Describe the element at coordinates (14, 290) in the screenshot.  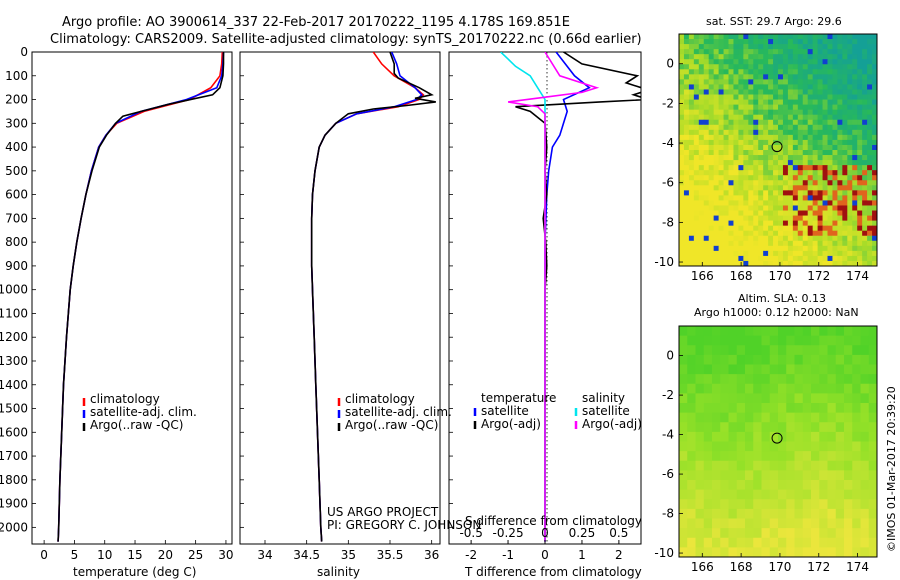
I see `depth-tick-label: 1000` at that location.